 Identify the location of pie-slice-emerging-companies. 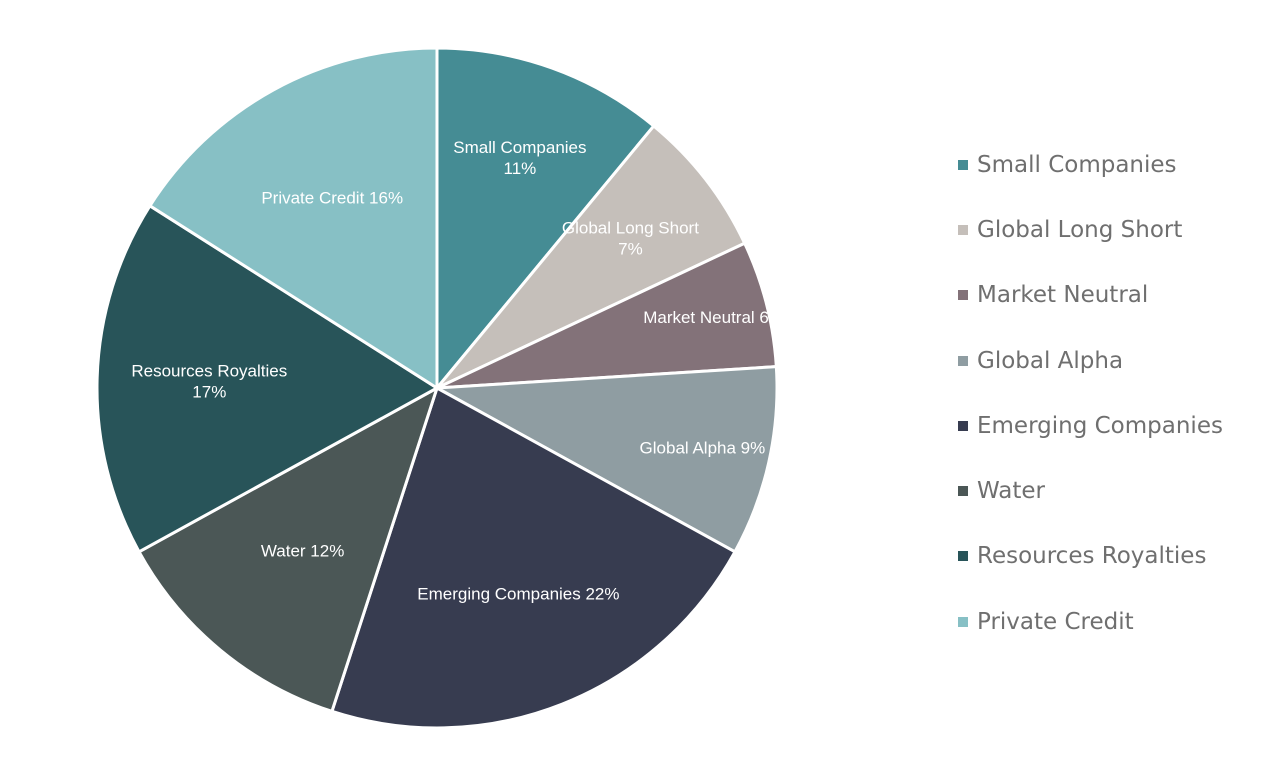
(533, 558).